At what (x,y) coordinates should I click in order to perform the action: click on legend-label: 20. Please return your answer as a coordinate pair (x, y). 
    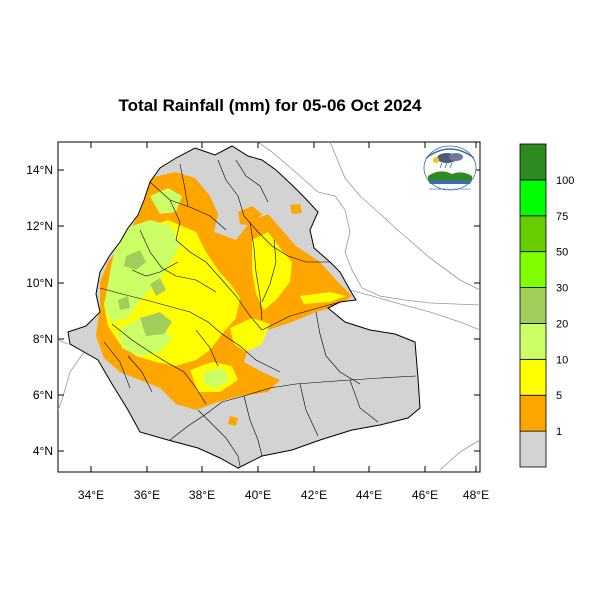
    Looking at the image, I should click on (562, 324).